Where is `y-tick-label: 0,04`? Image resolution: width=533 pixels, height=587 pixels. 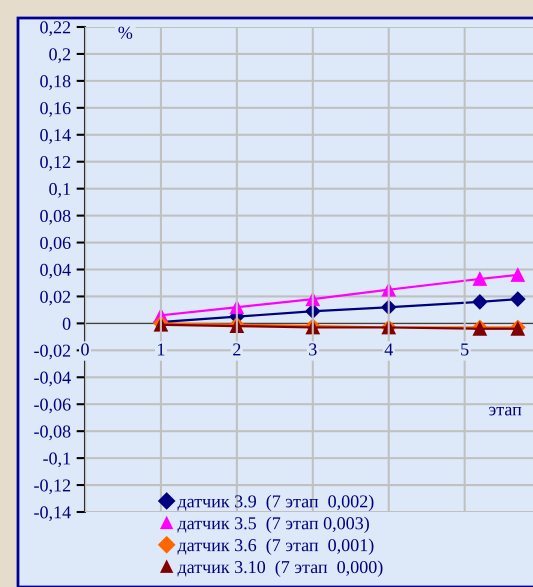
y-tick-label: 0,04 is located at coordinates (55, 271).